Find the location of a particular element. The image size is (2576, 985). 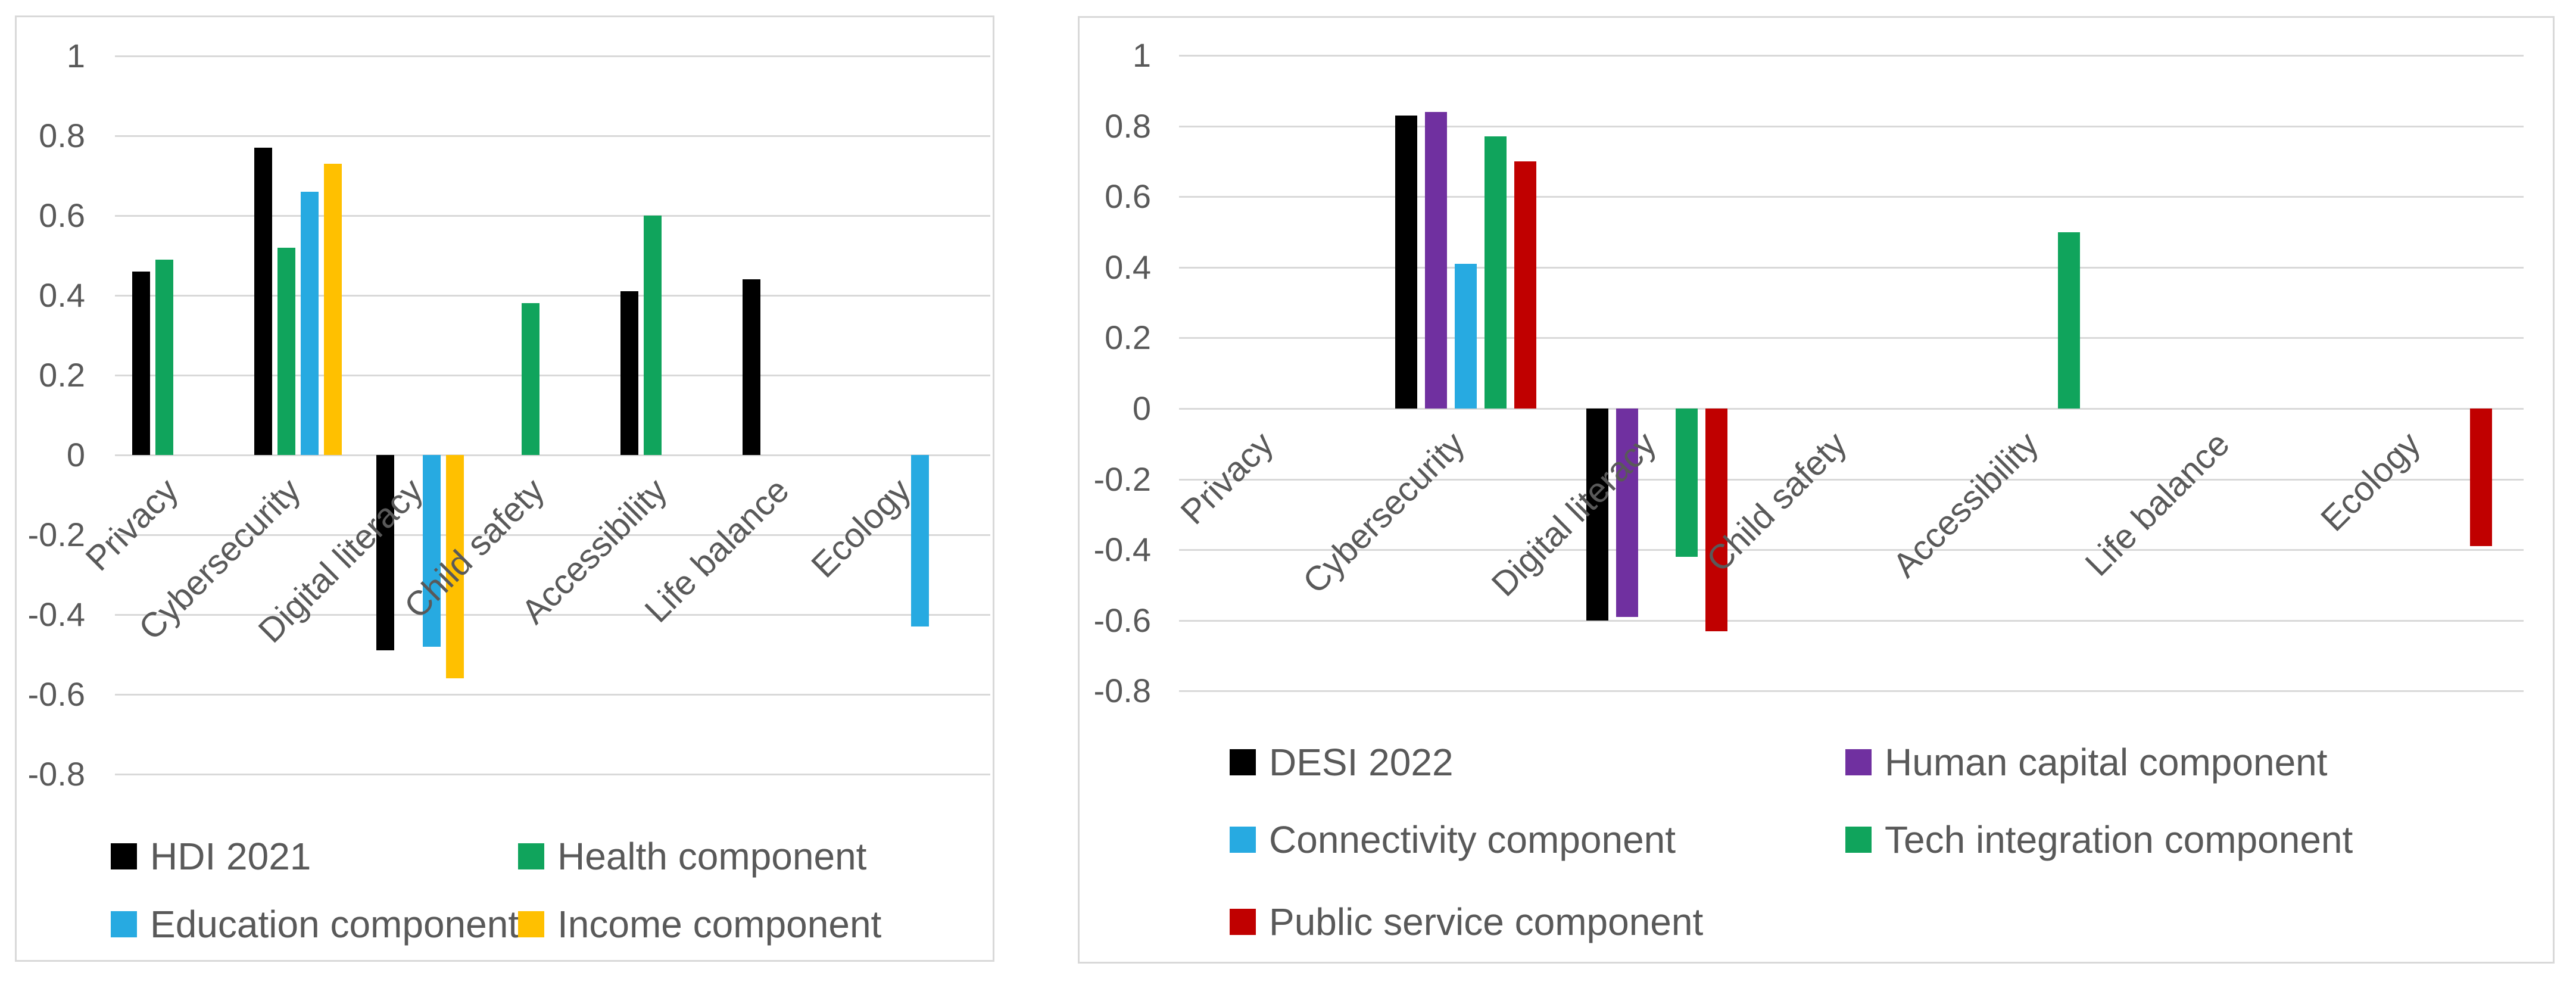

bar-health-component-child-safety is located at coordinates (531, 379).